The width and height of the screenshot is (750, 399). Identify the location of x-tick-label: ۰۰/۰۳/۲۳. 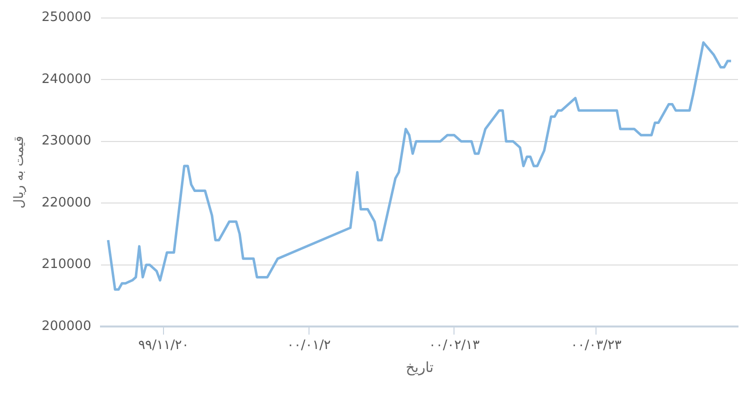
(596, 345).